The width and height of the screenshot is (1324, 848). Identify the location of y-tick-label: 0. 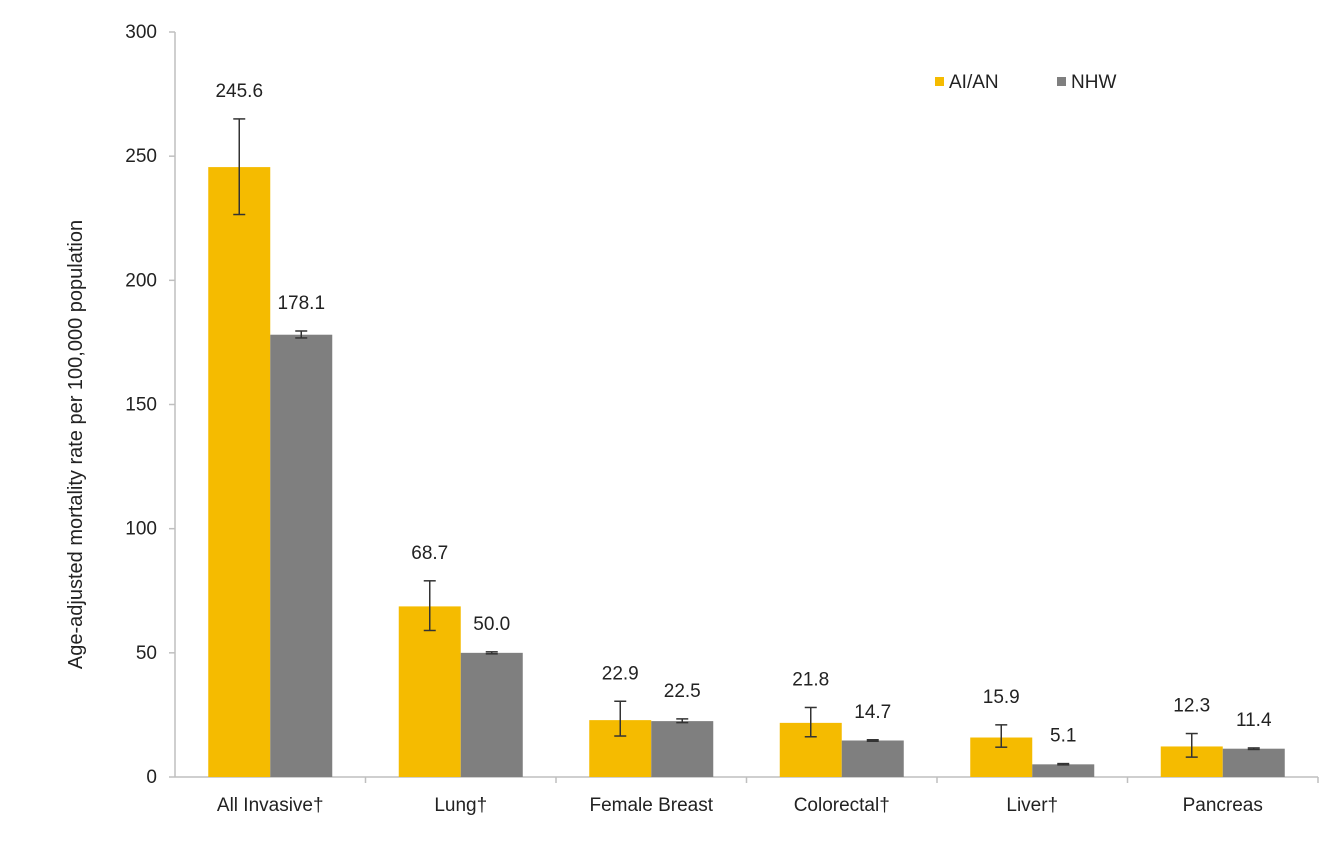
(151, 777).